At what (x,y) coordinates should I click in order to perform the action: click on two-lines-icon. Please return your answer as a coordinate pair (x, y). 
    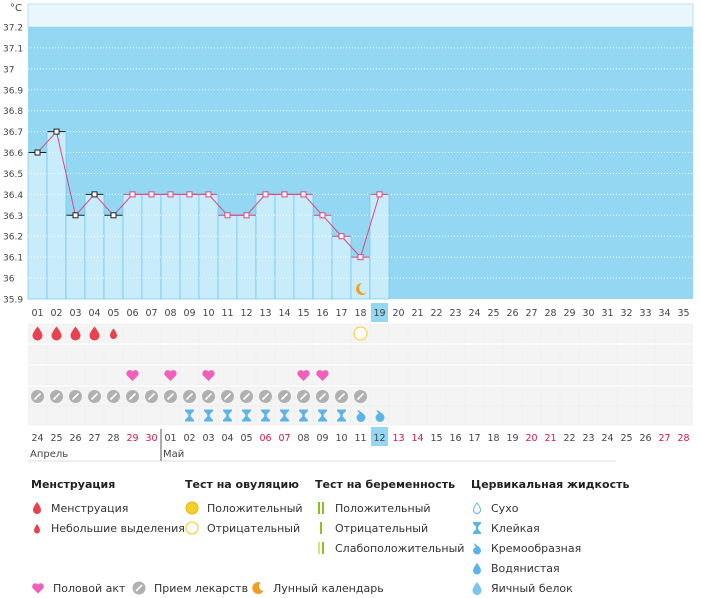
    Looking at the image, I should click on (321, 508).